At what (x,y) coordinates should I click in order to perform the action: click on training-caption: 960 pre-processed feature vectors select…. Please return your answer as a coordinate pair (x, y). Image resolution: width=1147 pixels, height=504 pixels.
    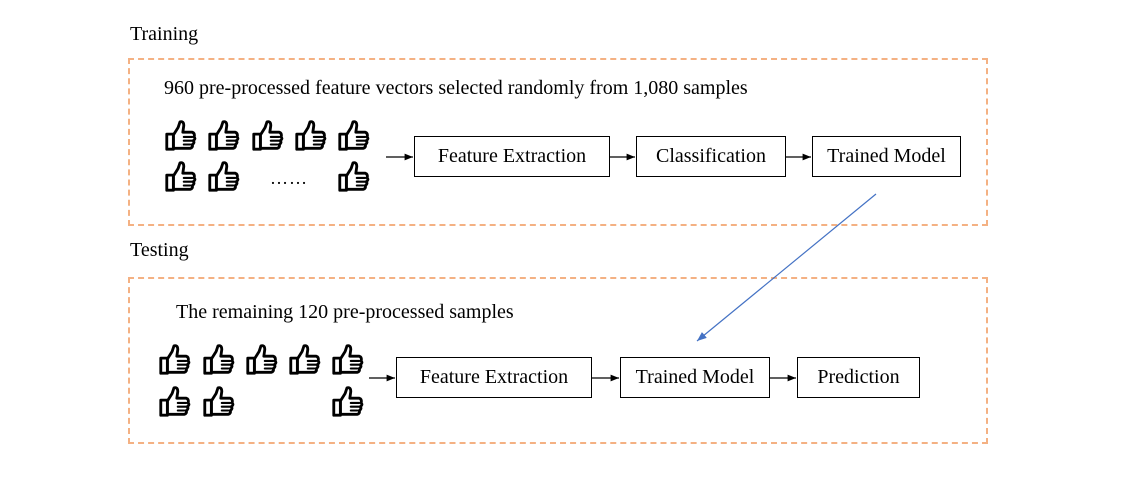
    Looking at the image, I should click on (456, 88).